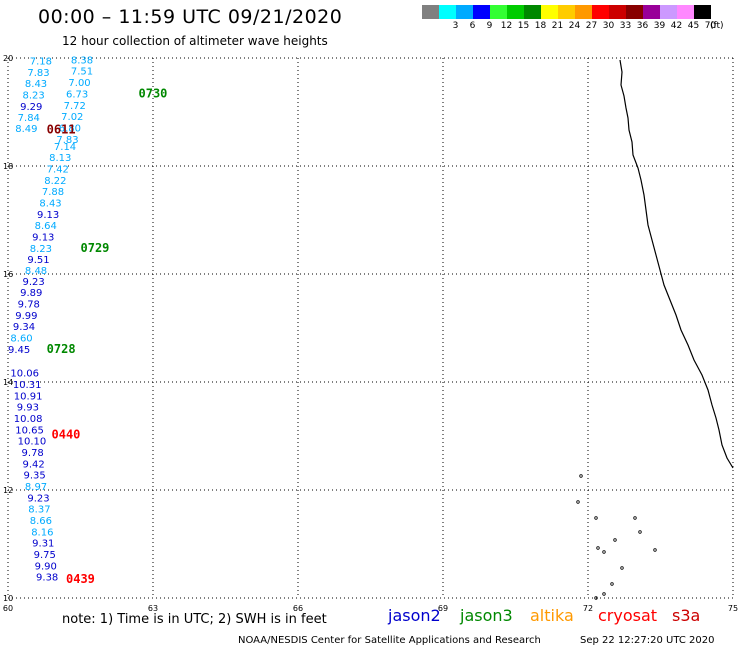  Describe the element at coordinates (36, 84) in the screenshot. I see `wave-height-value: 8.43` at that location.